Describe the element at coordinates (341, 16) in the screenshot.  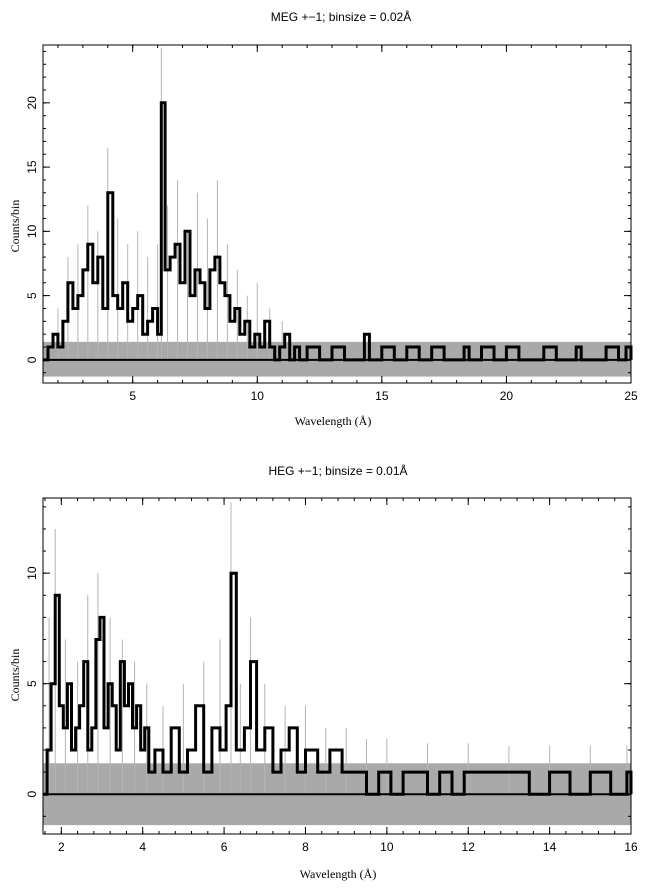
I see `meg-title: MEG +−1; binsize = 0.02Å` at that location.